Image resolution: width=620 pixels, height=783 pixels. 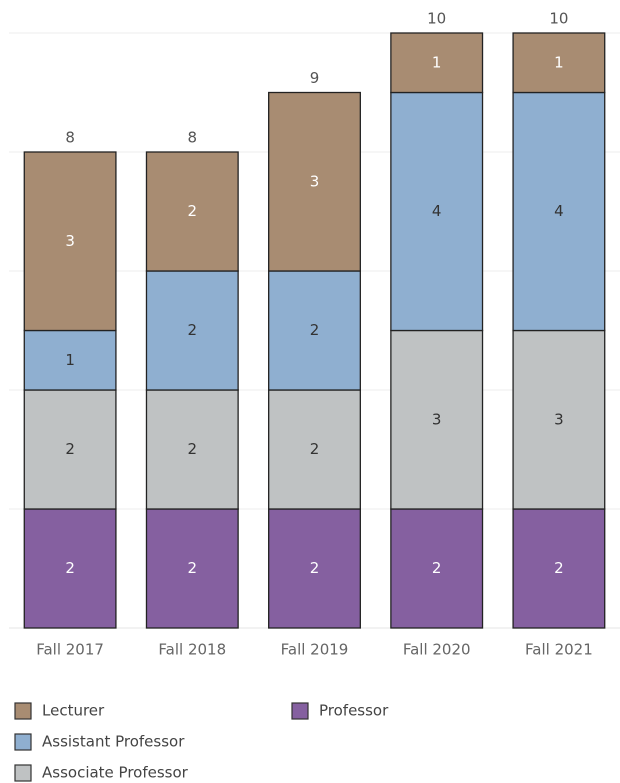 I want to click on x-tick-label: Fall 2018, so click(x=192, y=650).